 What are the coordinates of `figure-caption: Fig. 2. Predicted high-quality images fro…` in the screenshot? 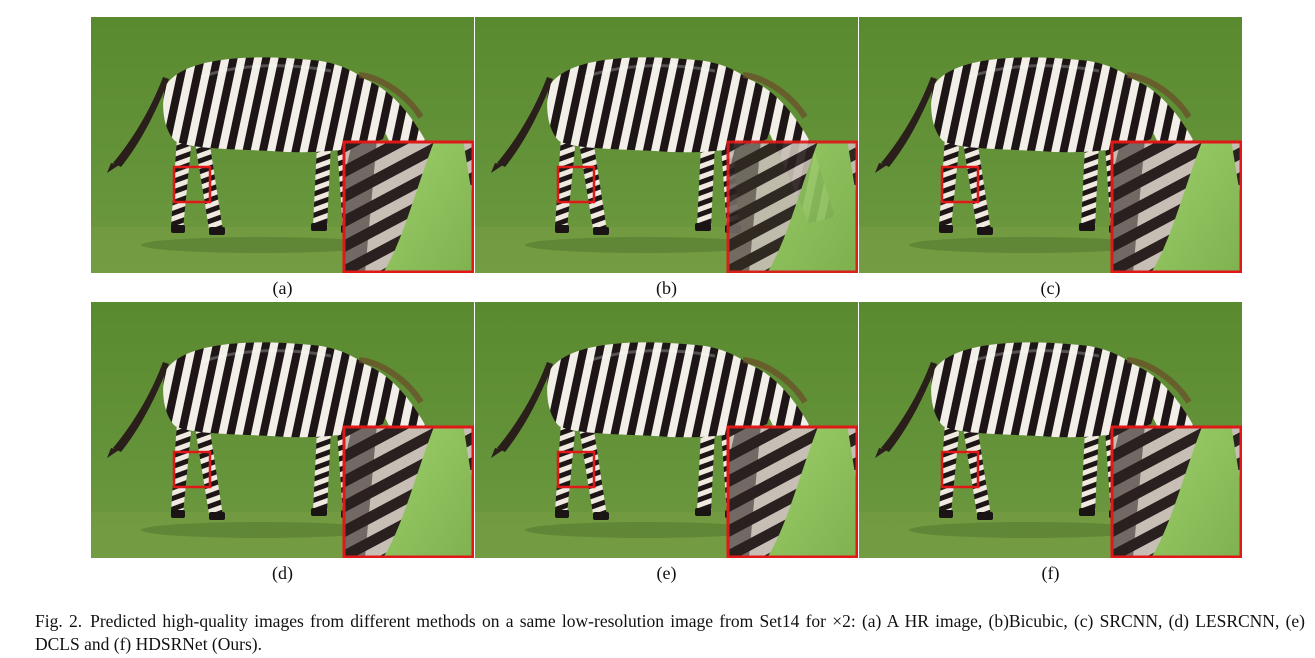 It's located at (670, 633).